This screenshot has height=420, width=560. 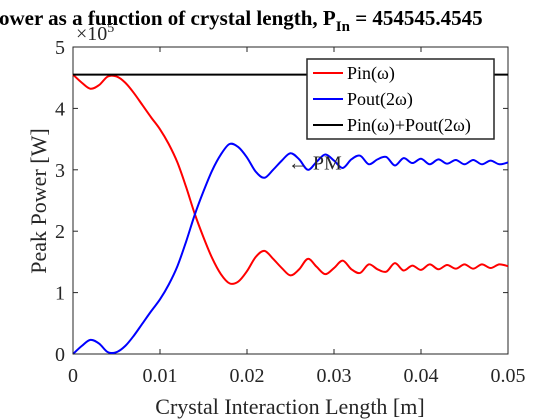 I want to click on legend-entry-2: Pin(ω)+Pout(2ω), so click(x=409, y=125).